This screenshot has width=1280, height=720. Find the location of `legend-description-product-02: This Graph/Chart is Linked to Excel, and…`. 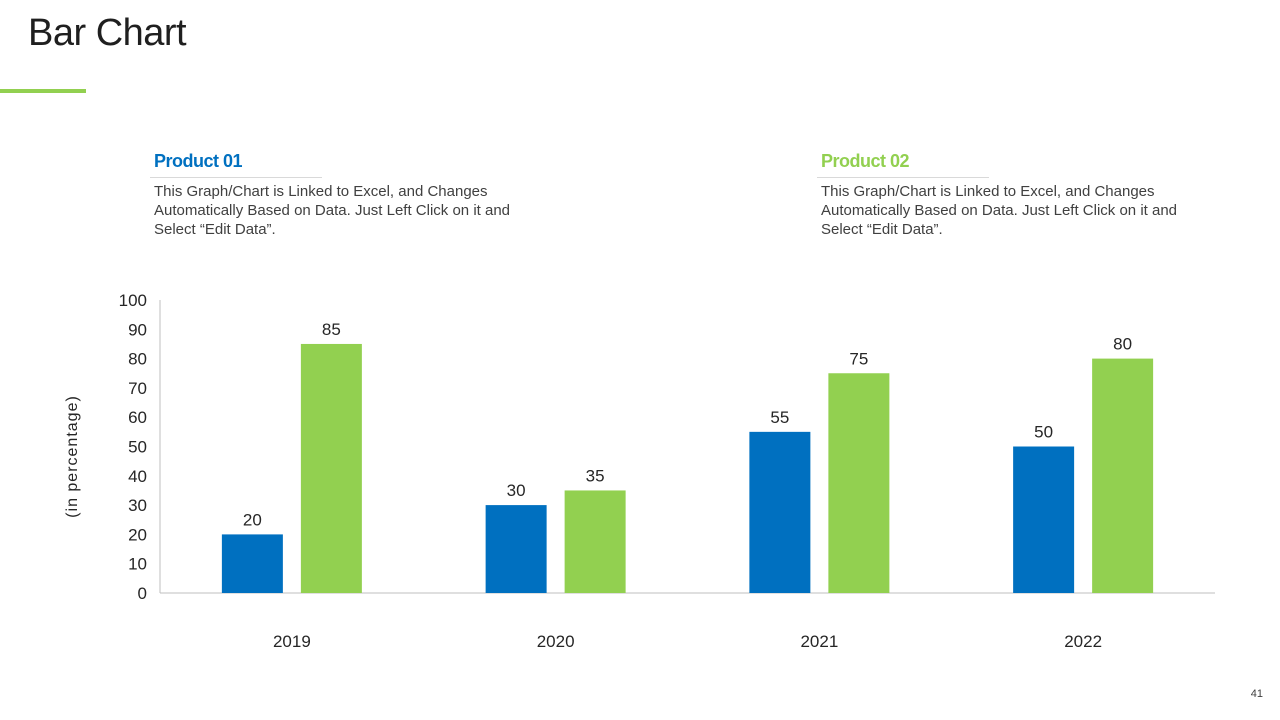

legend-description-product-02: This Graph/Chart is Linked to Excel, and… is located at coordinates (999, 210).